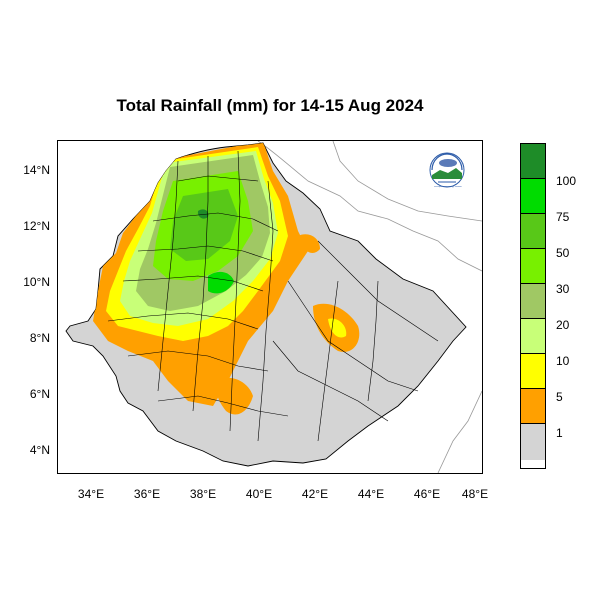  What do you see at coordinates (36, 282) in the screenshot?
I see `lat-label-10n: 10°N` at bounding box center [36, 282].